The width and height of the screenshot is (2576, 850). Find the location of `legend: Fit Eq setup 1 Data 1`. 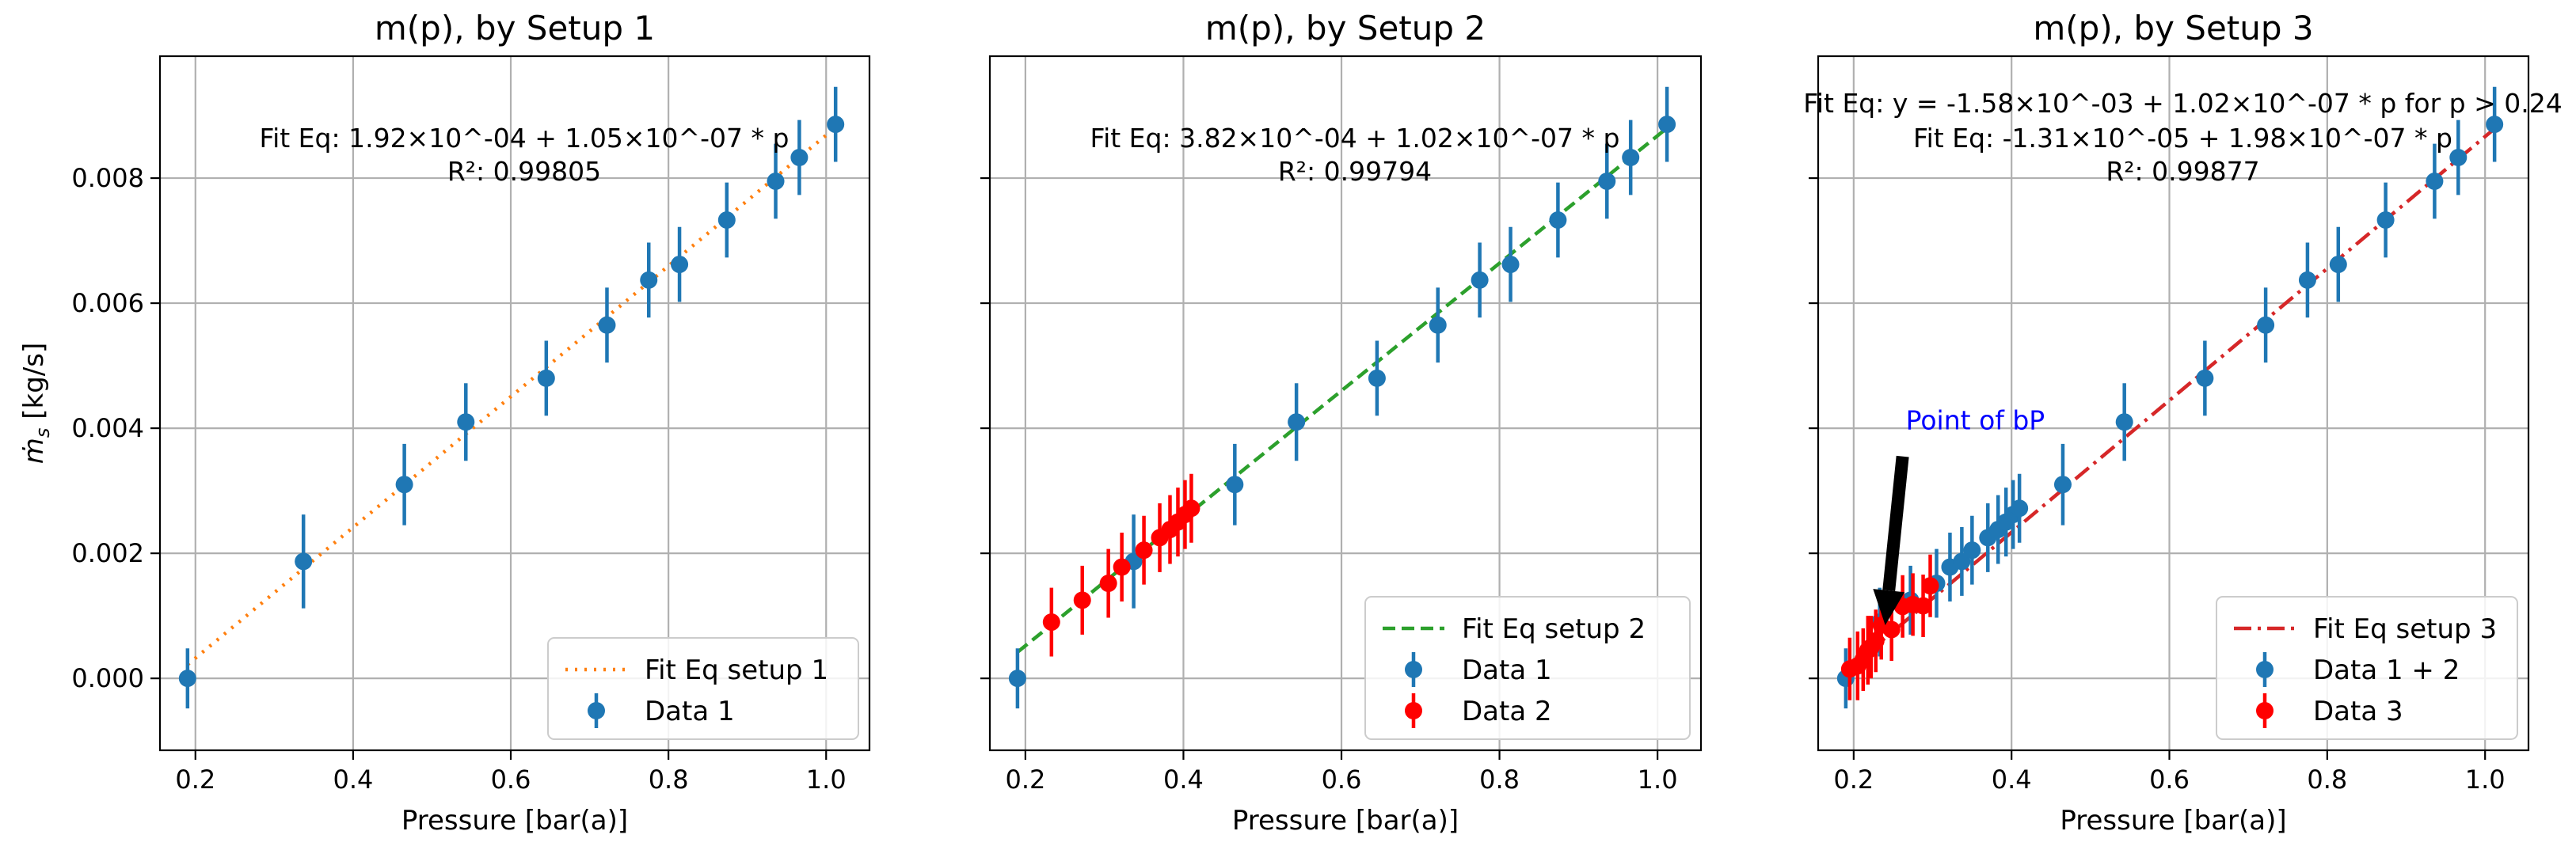

legend: Fit Eq setup 1 Data 1 is located at coordinates (703, 688).